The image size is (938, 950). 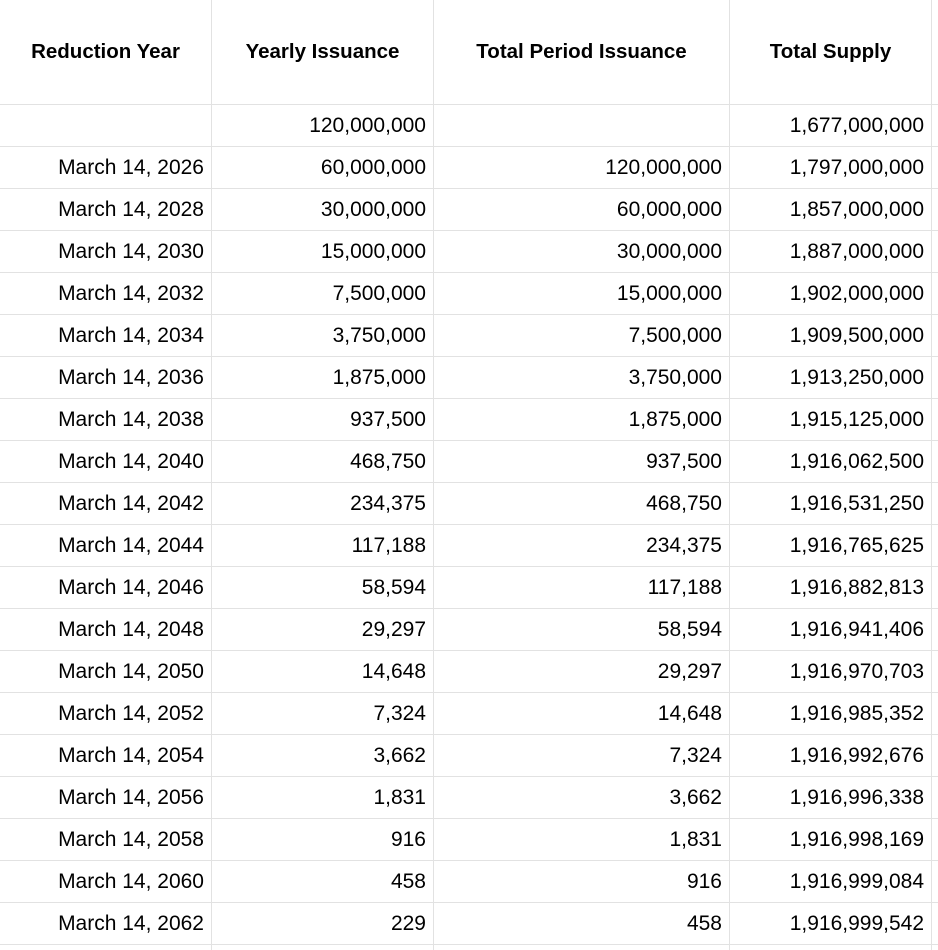 I want to click on data-cell: 1,916,999,542, so click(x=831, y=924).